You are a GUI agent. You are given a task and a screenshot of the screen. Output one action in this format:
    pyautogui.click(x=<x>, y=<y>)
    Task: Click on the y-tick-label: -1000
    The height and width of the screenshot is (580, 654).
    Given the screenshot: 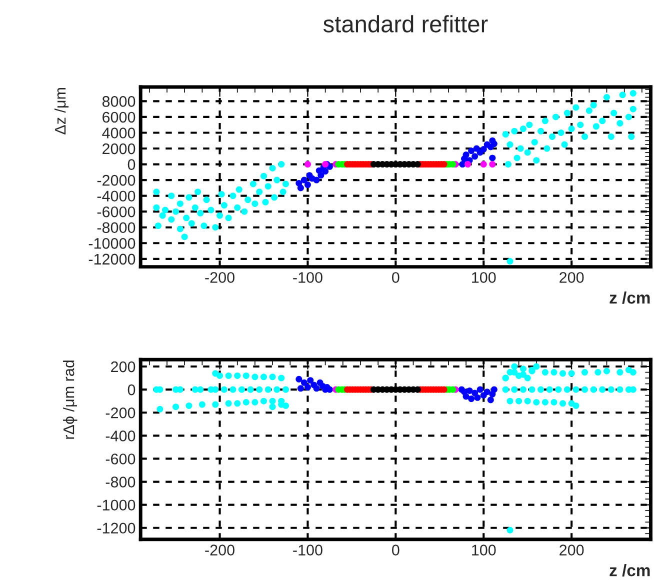 What is the action you would take?
    pyautogui.click(x=116, y=505)
    